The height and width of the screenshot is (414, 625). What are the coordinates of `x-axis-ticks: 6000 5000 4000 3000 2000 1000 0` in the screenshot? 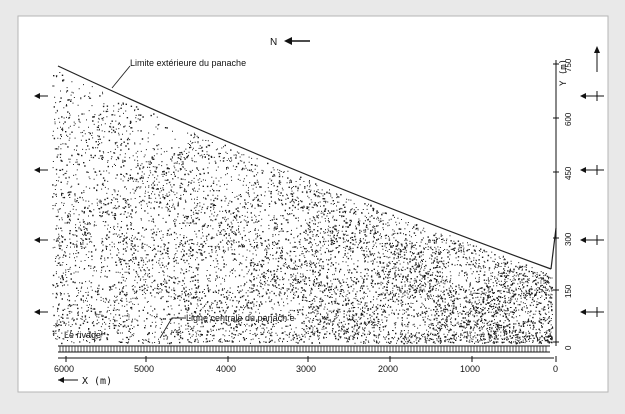 It's located at (306, 365).